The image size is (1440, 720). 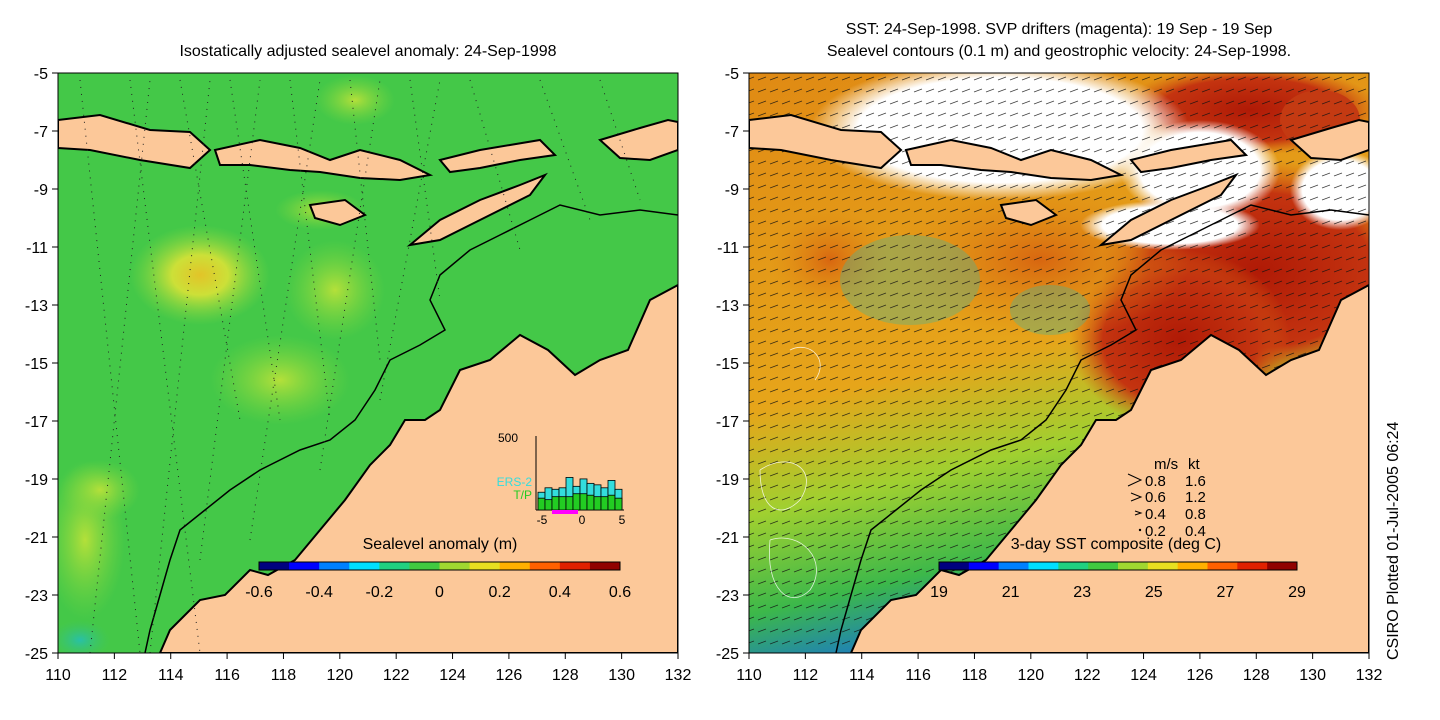 I want to click on left-colorbar-label: Sealevel anomaly (m), so click(x=440, y=544).